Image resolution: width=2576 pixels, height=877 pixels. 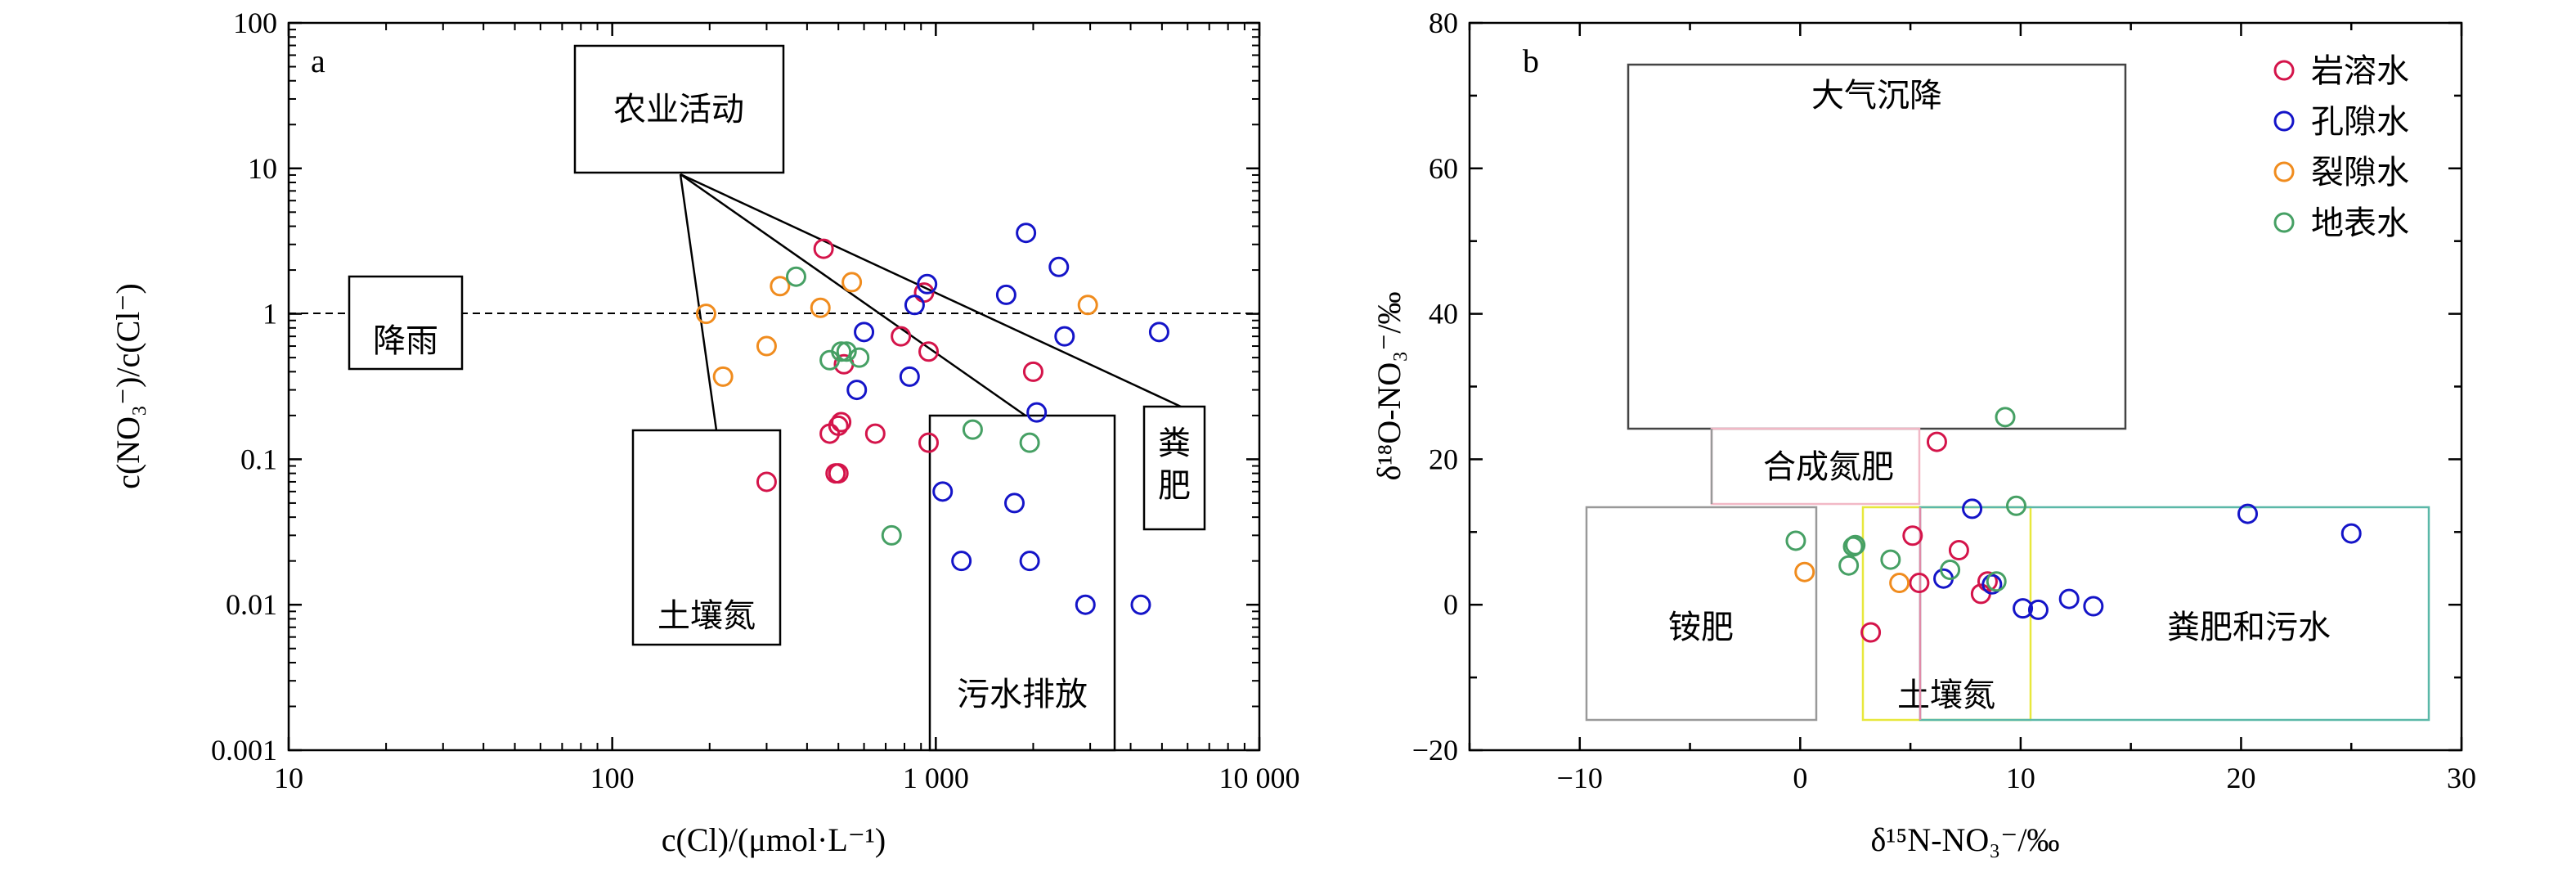 What do you see at coordinates (1023, 694) in the screenshot?
I see `box-sewage-label: 污水排放` at bounding box center [1023, 694].